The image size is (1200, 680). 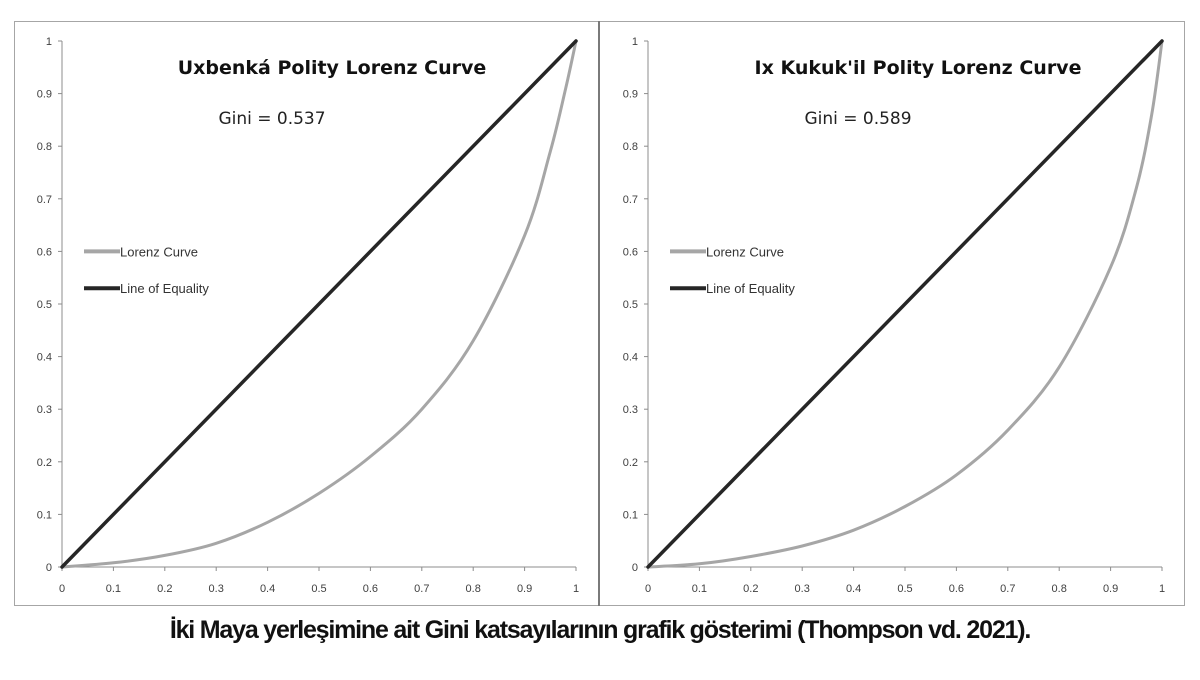 I want to click on panel-divider, so click(x=599, y=313).